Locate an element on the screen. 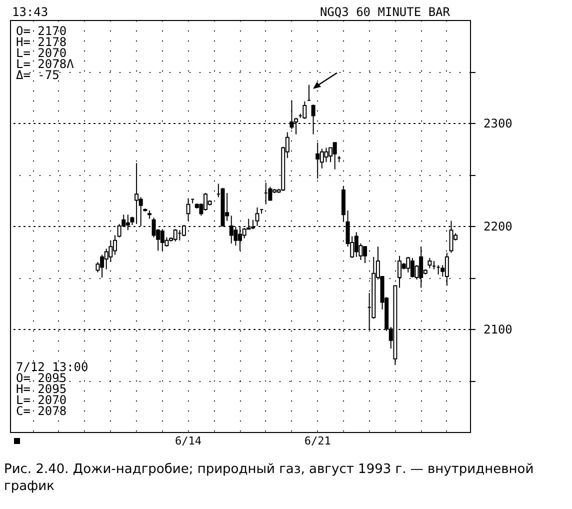 The image size is (572, 509). x-tick-label: 6/21 is located at coordinates (317, 441).